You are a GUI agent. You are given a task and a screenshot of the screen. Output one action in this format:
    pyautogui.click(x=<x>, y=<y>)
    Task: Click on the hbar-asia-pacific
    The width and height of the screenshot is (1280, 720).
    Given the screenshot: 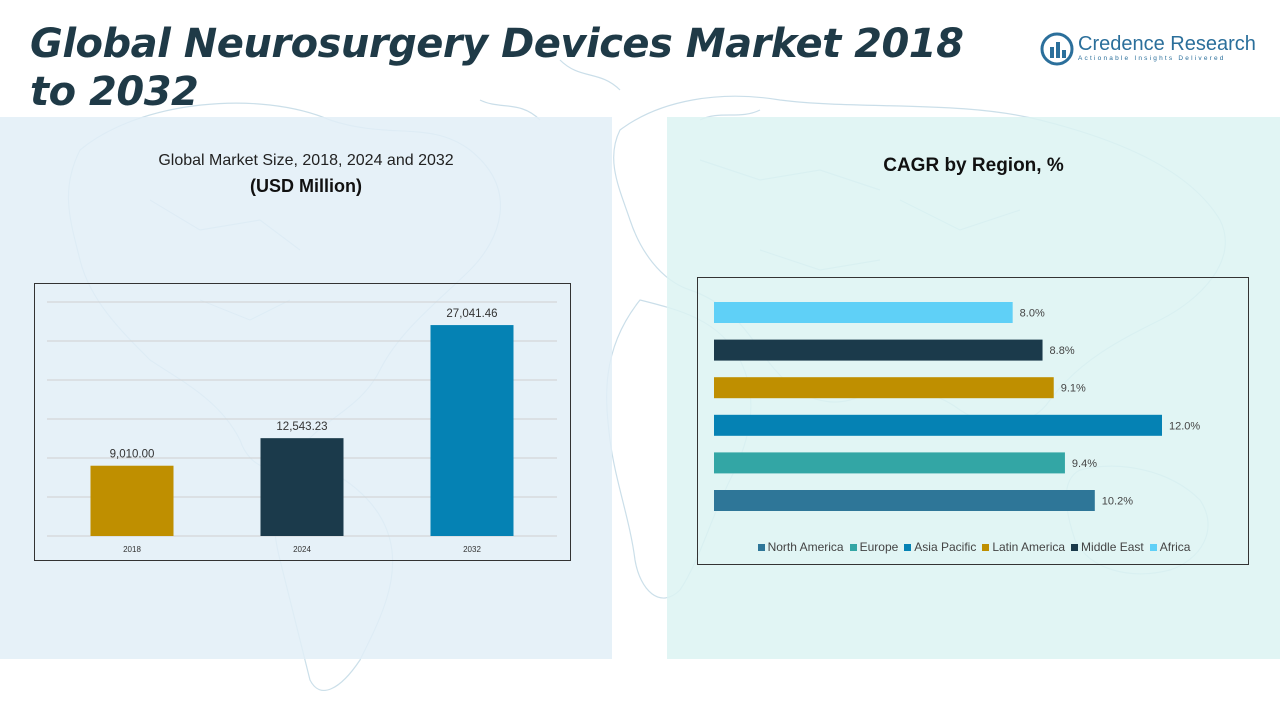 What is the action you would take?
    pyautogui.click(x=938, y=425)
    